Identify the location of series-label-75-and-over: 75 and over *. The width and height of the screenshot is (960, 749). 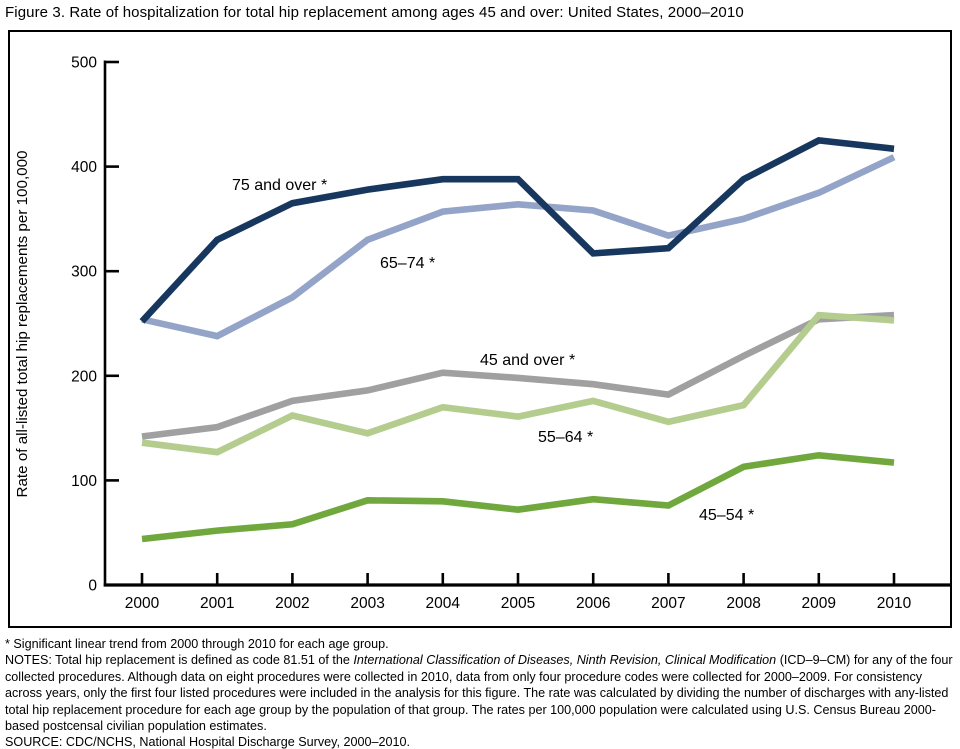
(279, 185).